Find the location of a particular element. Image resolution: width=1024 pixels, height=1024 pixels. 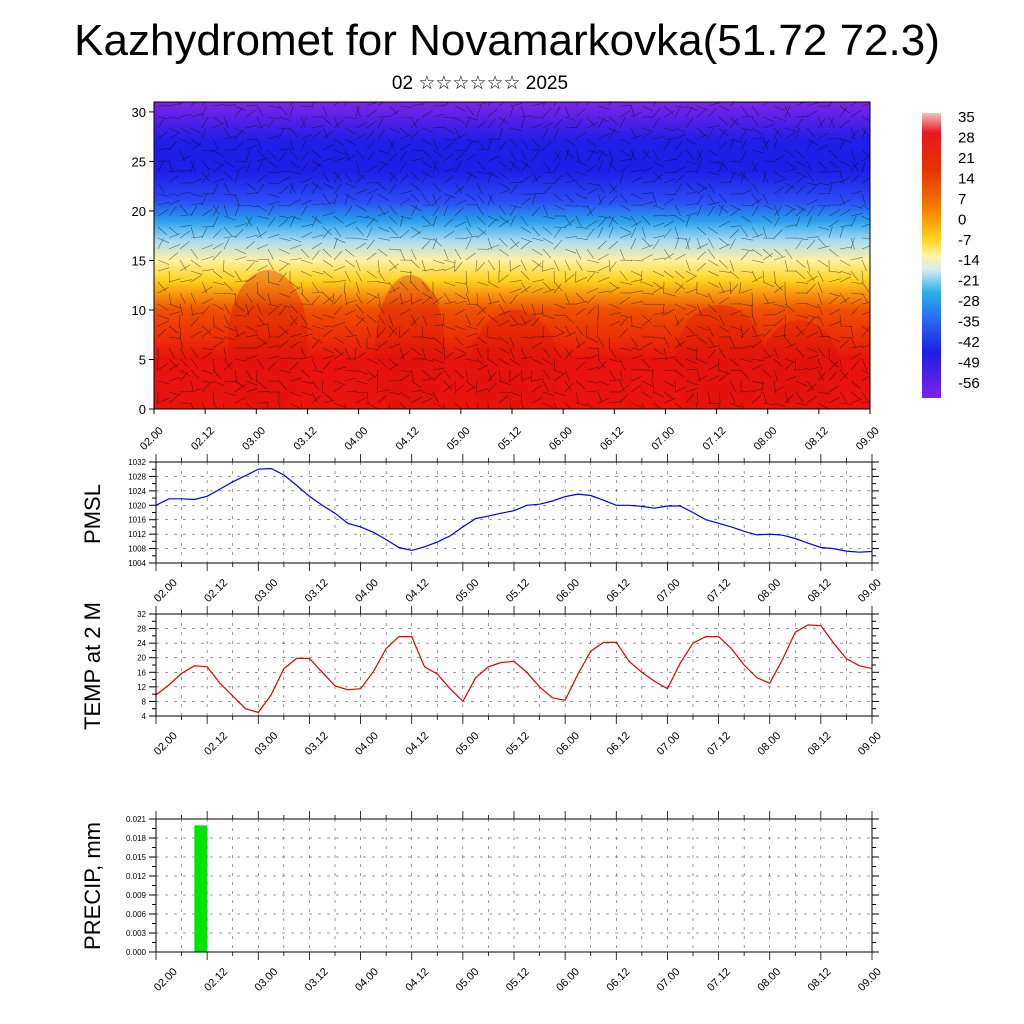

y-tick-label: 1008 is located at coordinates (137, 549).